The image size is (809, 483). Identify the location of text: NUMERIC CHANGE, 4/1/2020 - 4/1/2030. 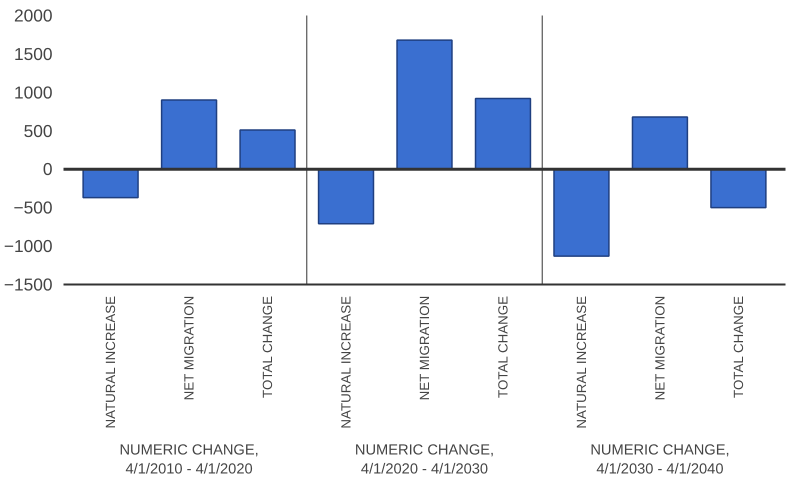
(424, 460).